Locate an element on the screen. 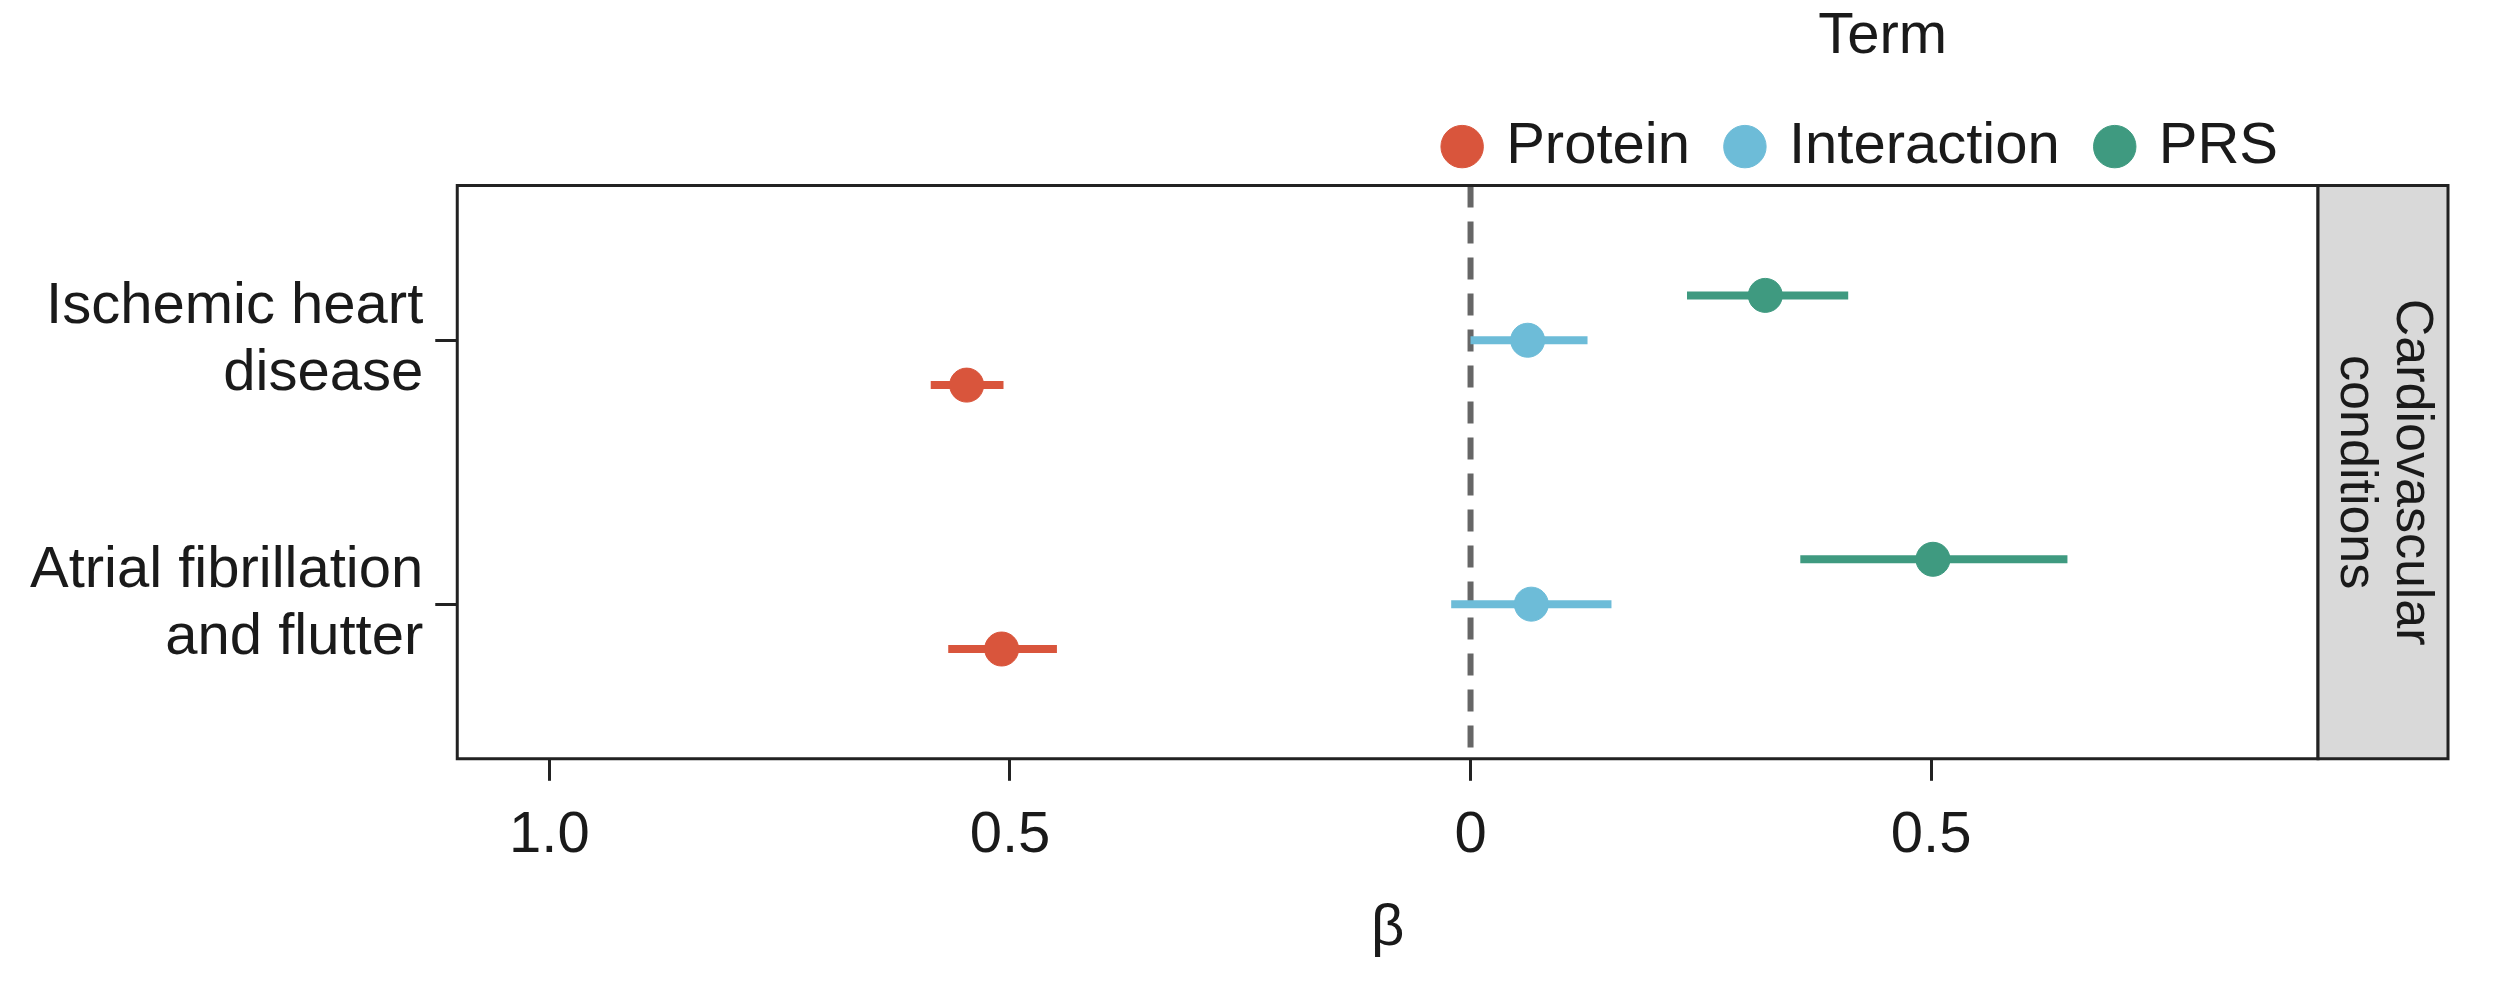 This screenshot has width=2503, height=982. x-tick-label: 0 is located at coordinates (1470, 831).